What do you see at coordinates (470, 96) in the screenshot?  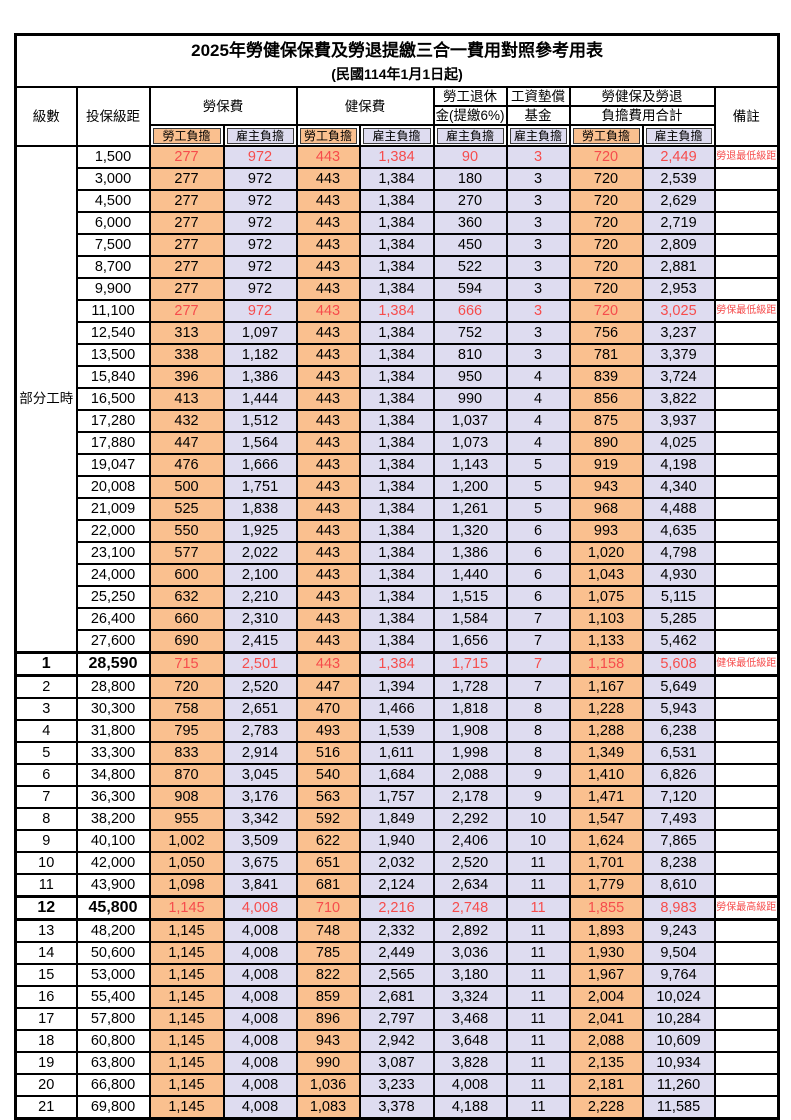 I see `header-pension-line1: 勞工退休` at bounding box center [470, 96].